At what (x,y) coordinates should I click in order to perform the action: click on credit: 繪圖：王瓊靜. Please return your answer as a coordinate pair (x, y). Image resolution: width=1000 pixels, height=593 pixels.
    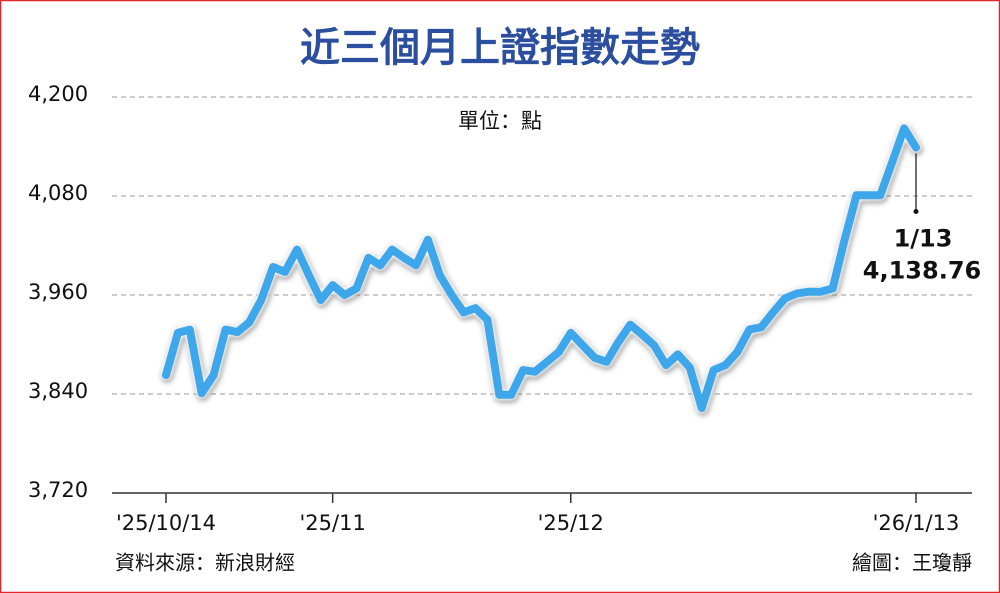
    Looking at the image, I should click on (912, 563).